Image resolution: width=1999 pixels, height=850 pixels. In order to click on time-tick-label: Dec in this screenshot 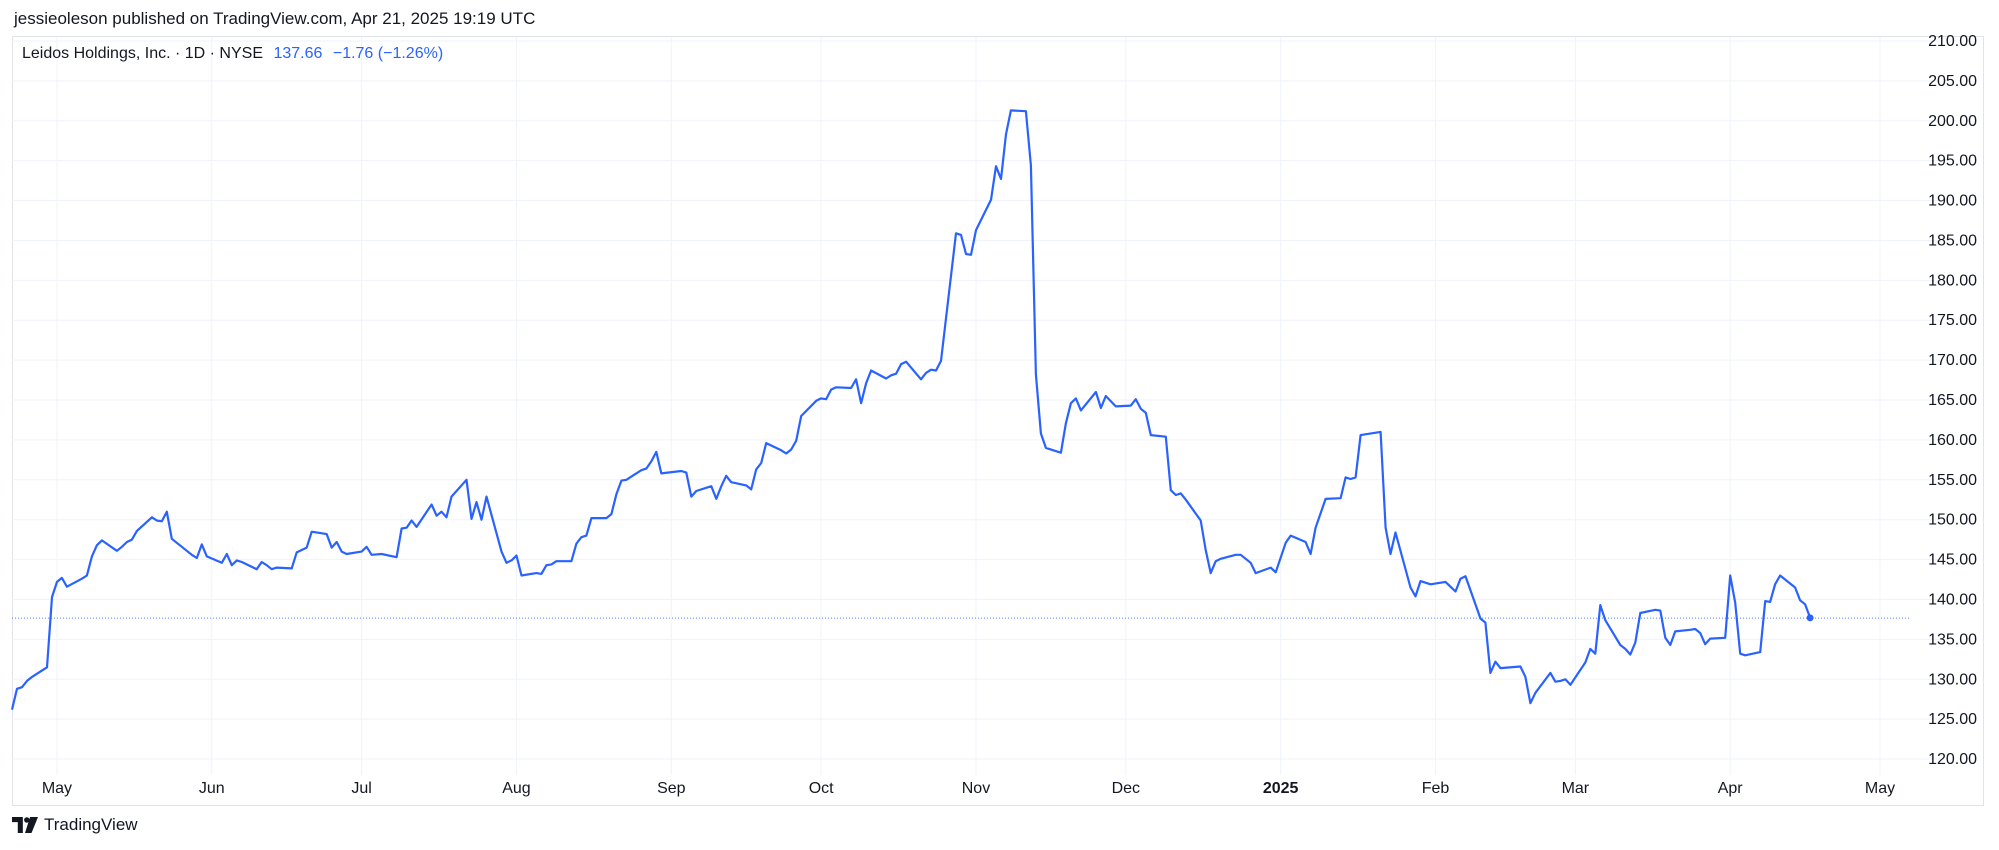, I will do `click(1126, 788)`.